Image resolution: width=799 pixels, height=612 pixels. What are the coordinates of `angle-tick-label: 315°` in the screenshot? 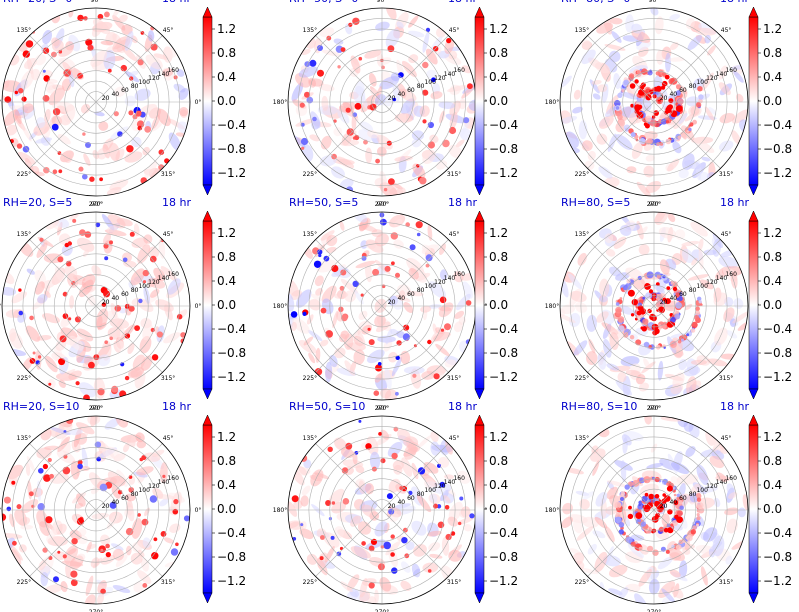 It's located at (726, 378).